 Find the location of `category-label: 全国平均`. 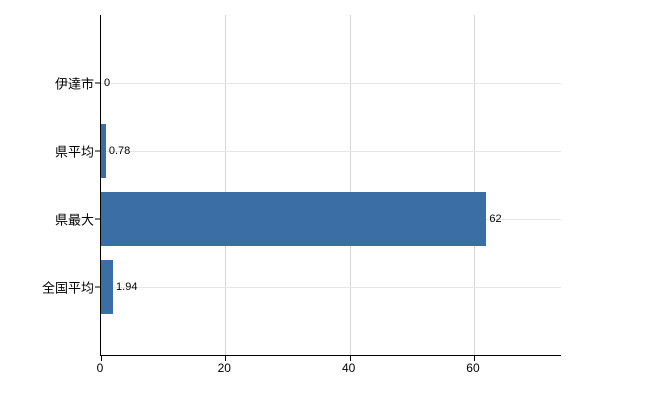

category-label: 全国平均 is located at coordinates (67, 288).